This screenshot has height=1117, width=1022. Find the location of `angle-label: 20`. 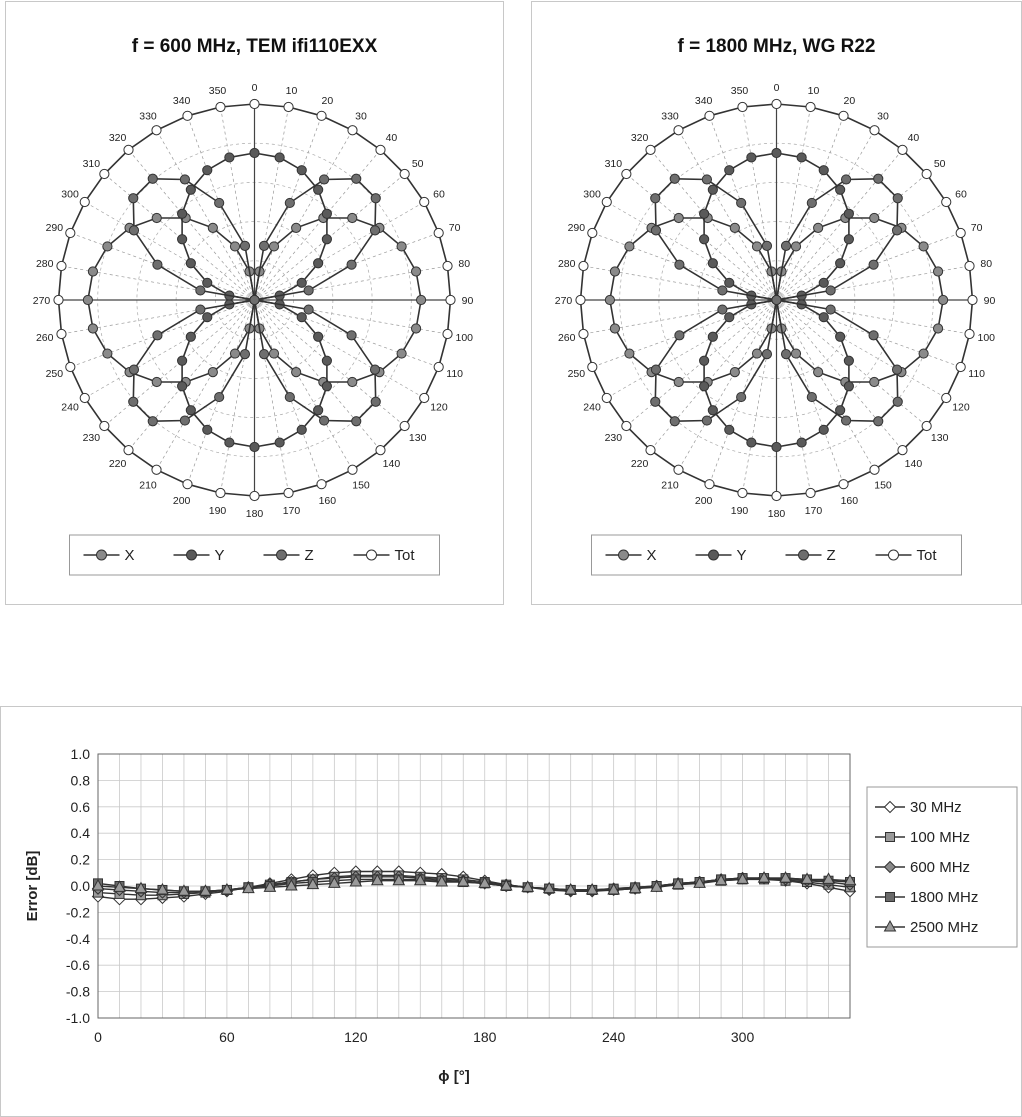

angle-label: 20 is located at coordinates (328, 101).